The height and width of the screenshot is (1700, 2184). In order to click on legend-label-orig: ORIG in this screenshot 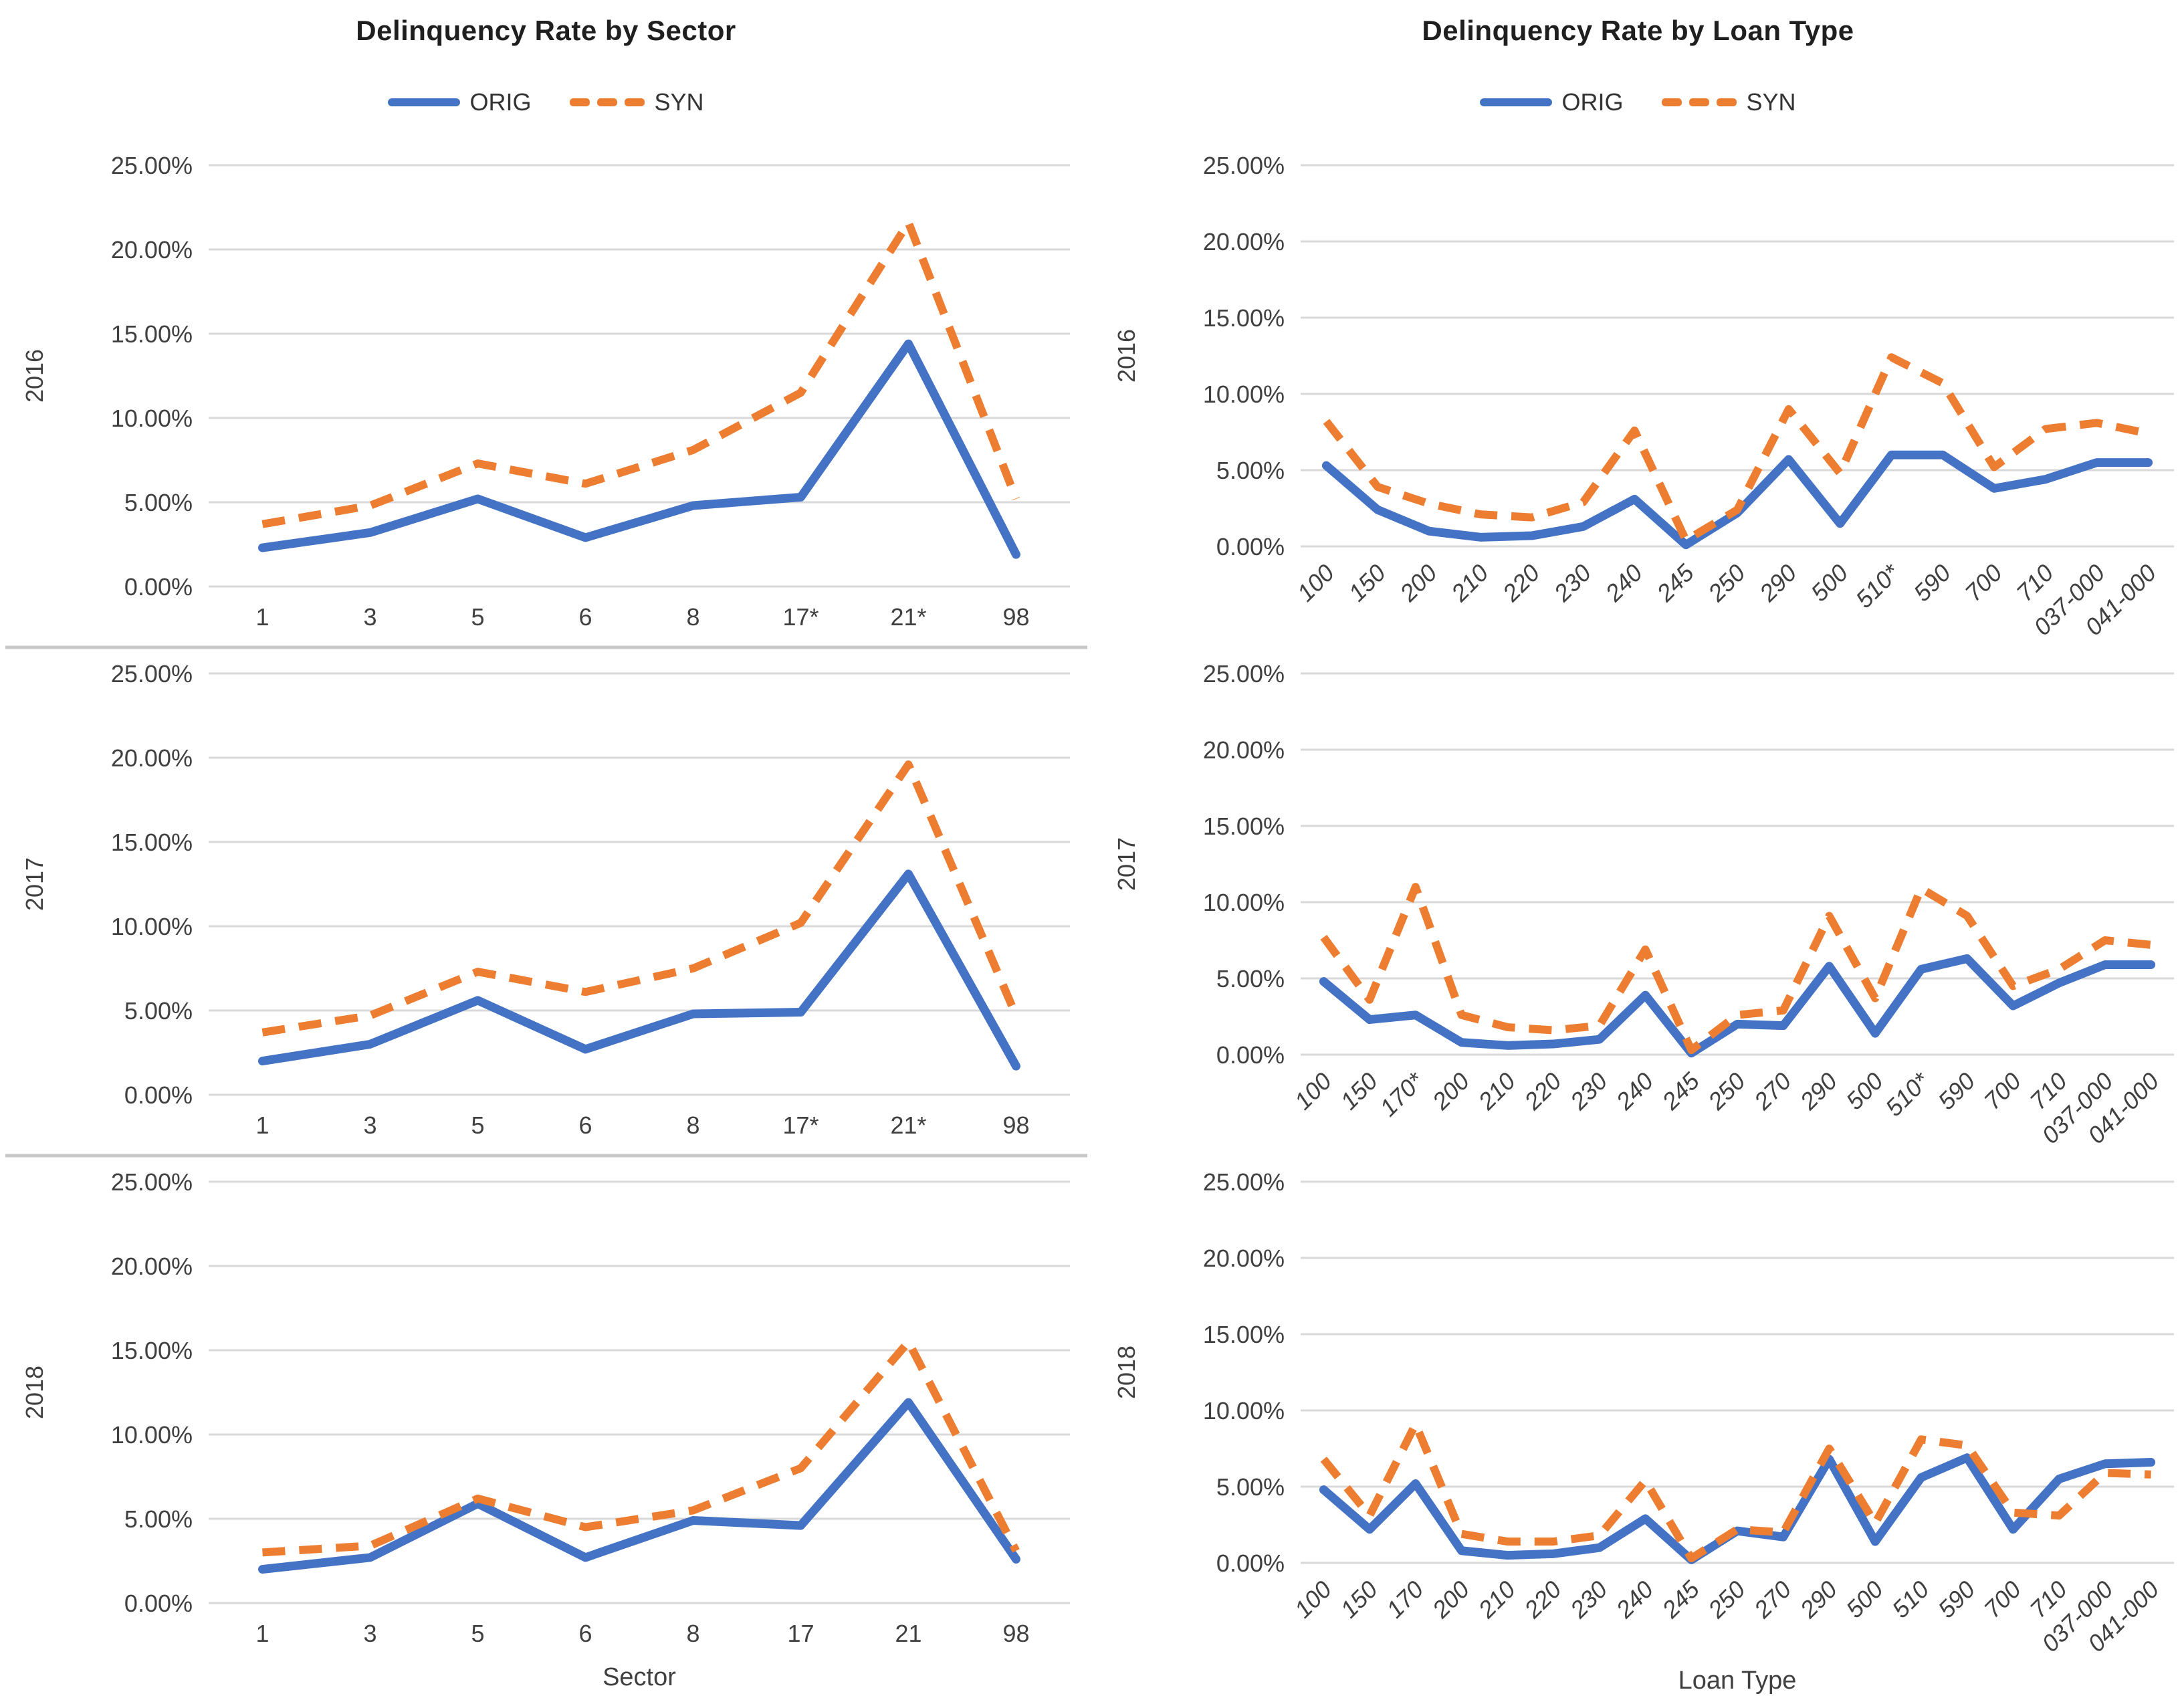, I will do `click(1593, 102)`.